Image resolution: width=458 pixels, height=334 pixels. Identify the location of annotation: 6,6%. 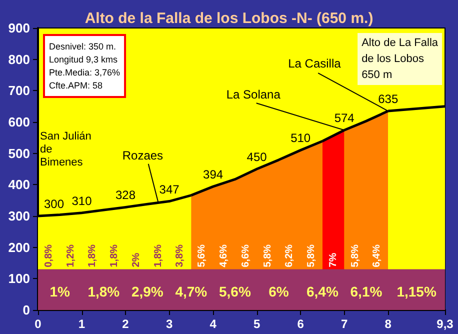
(246, 256).